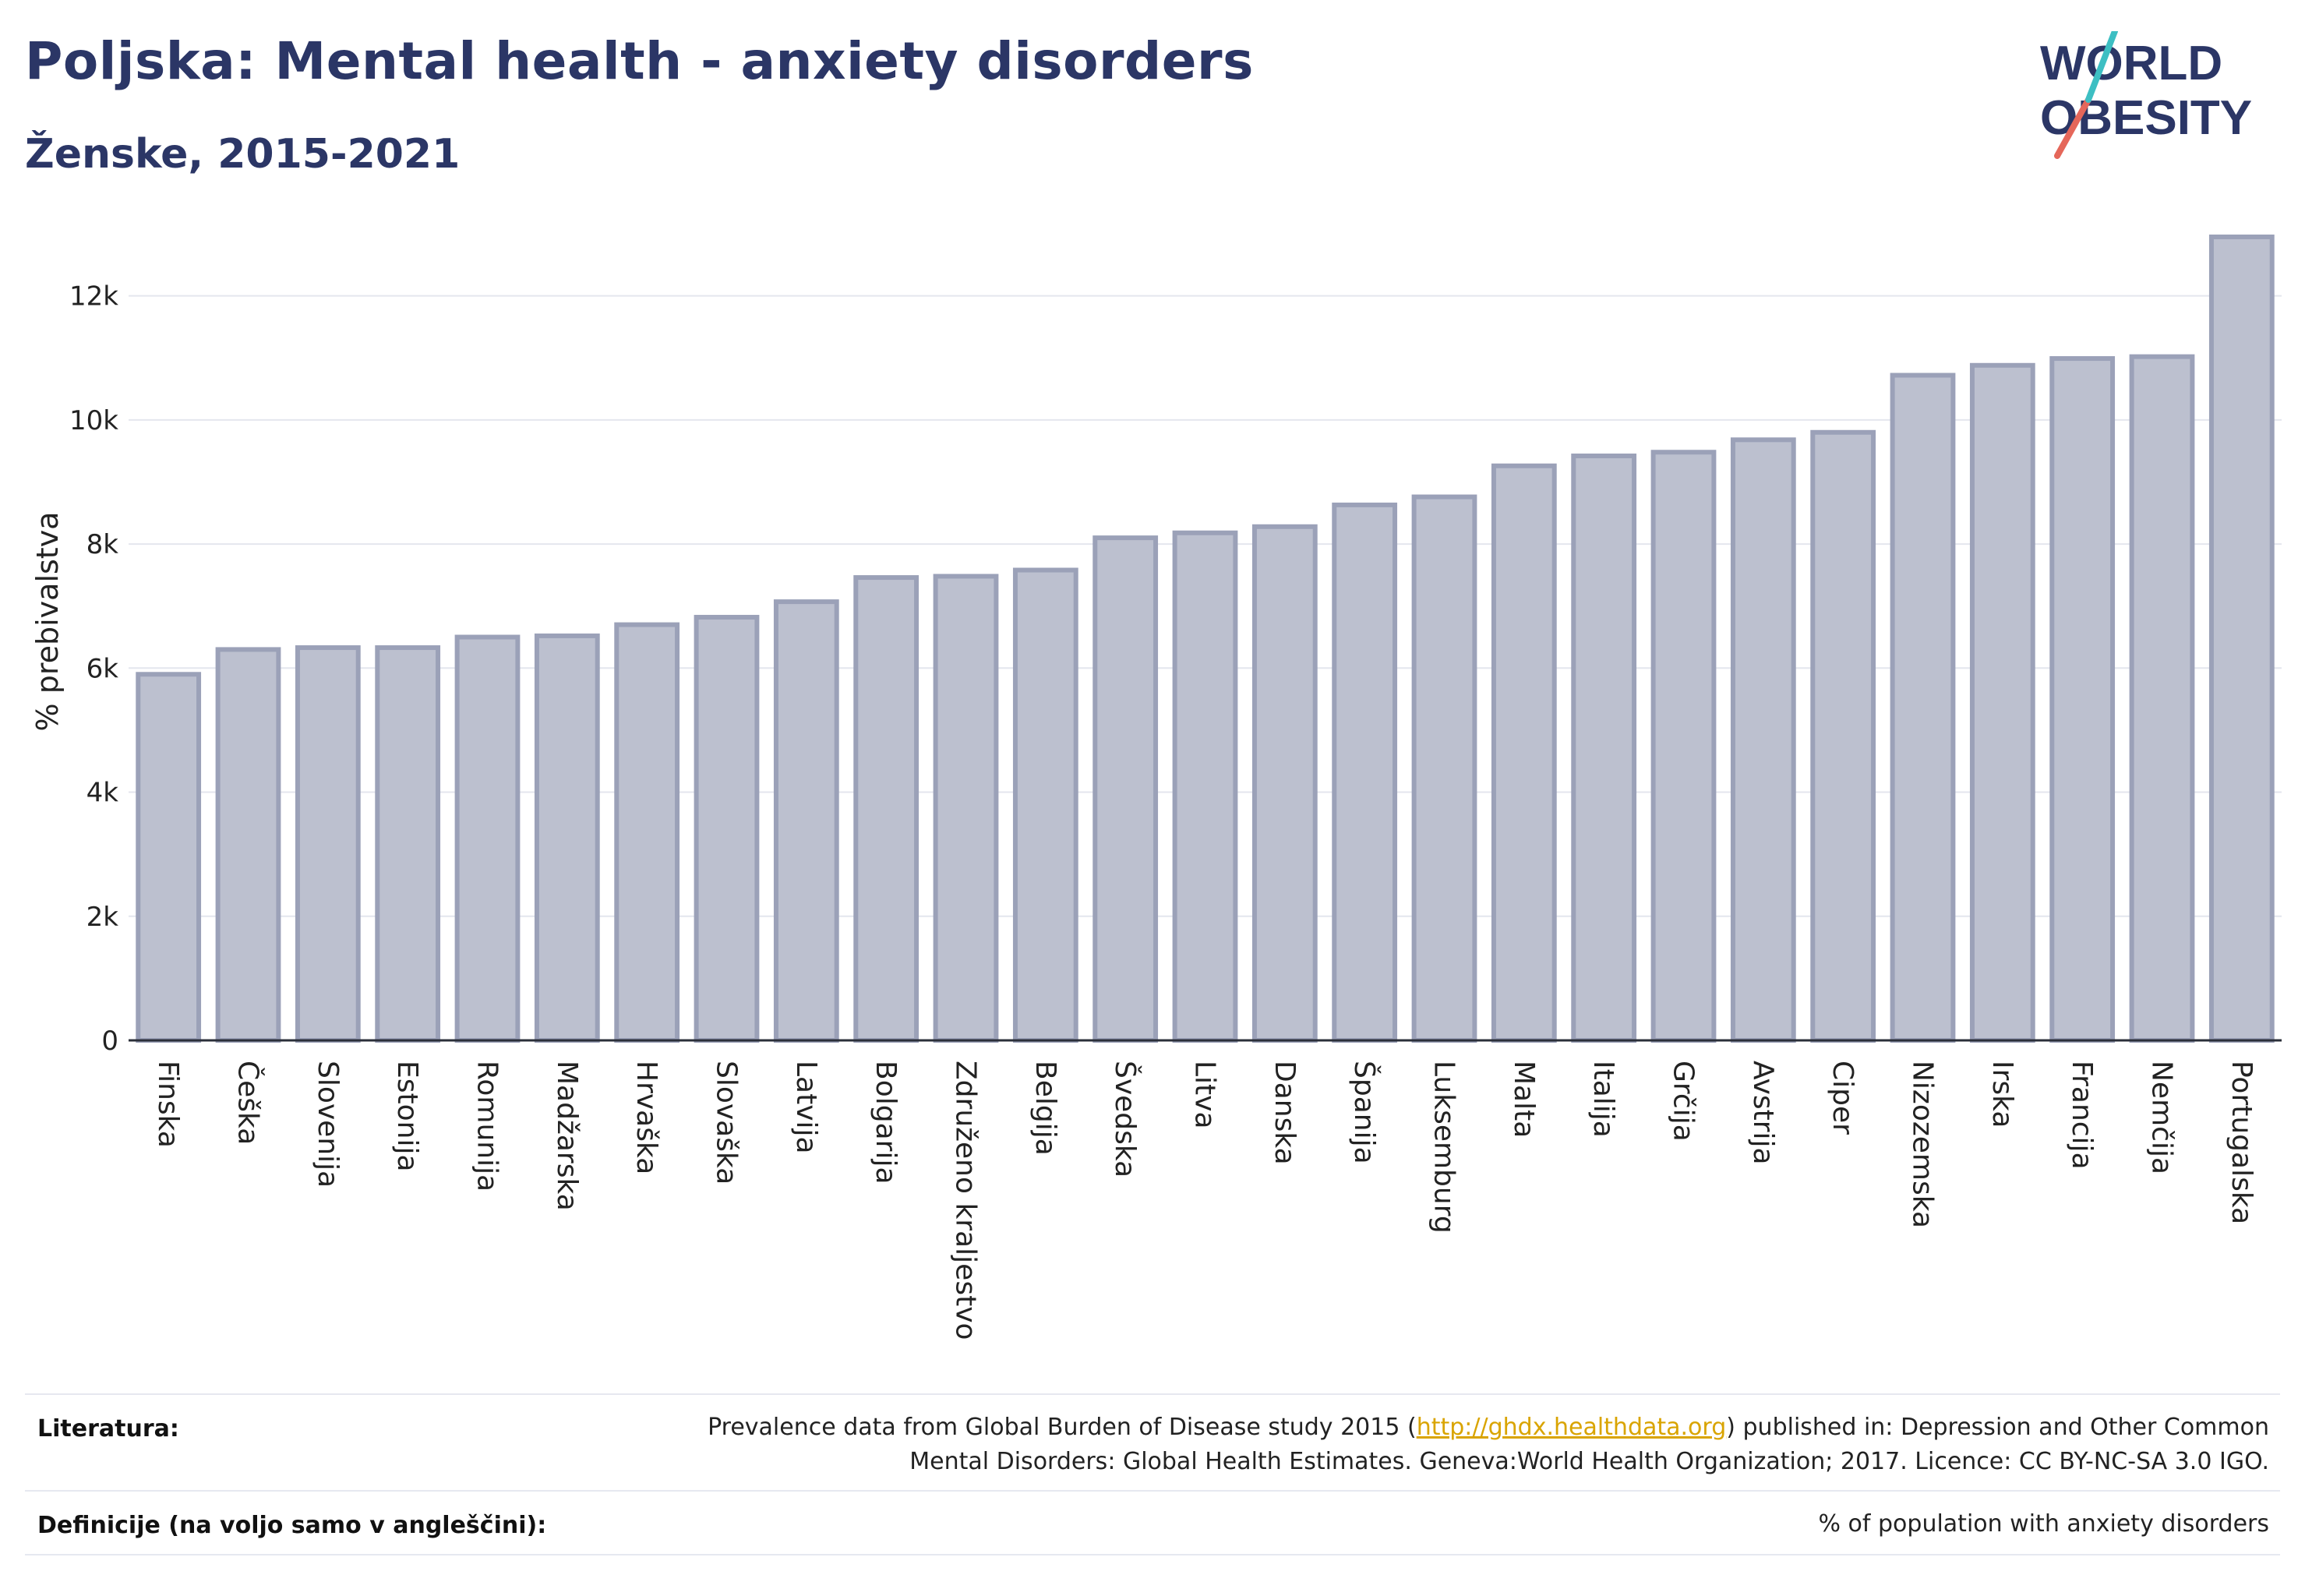 This screenshot has width=2305, height=1596. What do you see at coordinates (1923, 1144) in the screenshot?
I see `x-tick-label: Nizozemska` at bounding box center [1923, 1144].